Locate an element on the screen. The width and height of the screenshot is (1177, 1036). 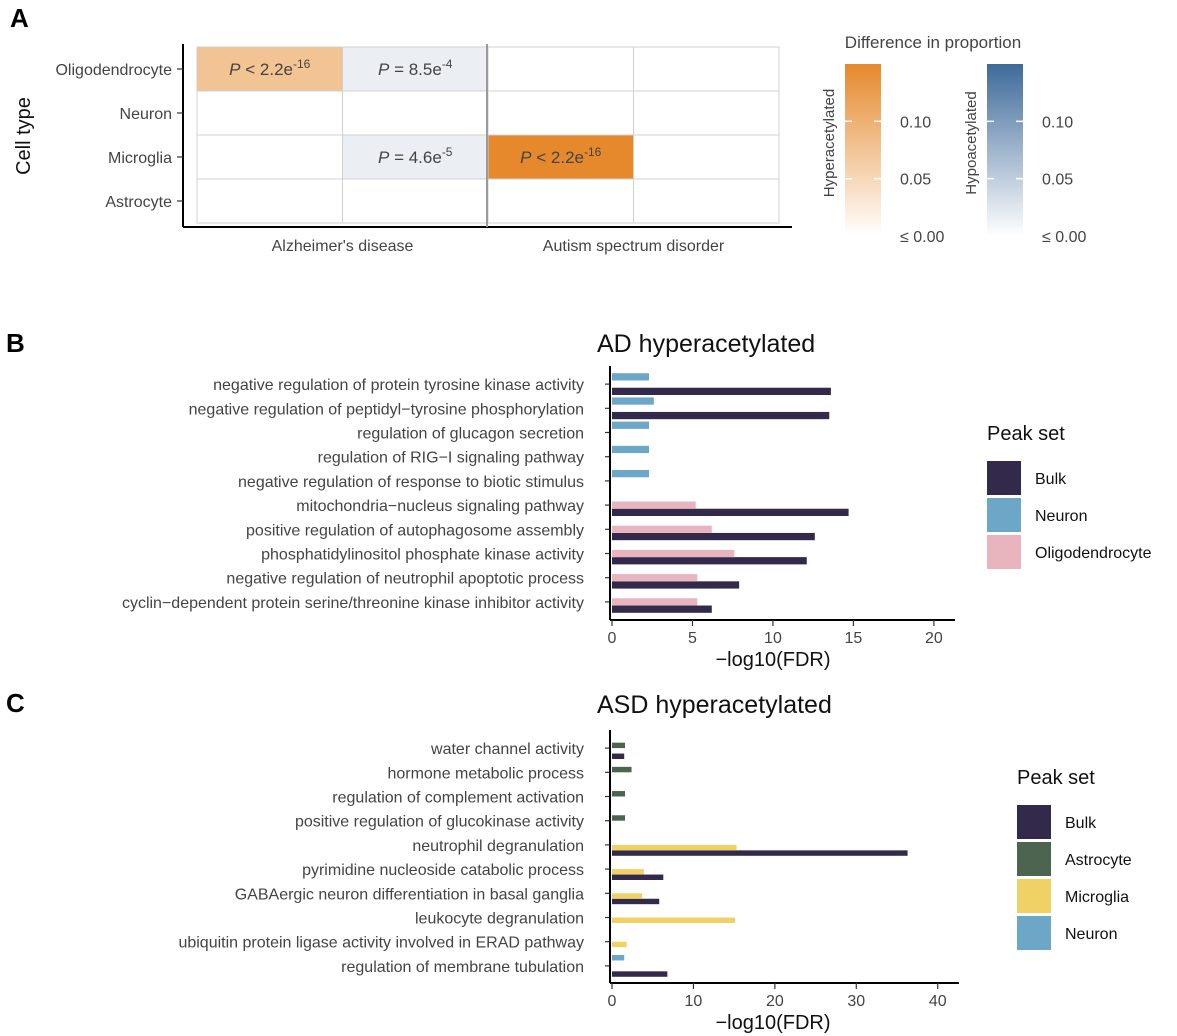
category-label: water channel activity is located at coordinates (507, 749).